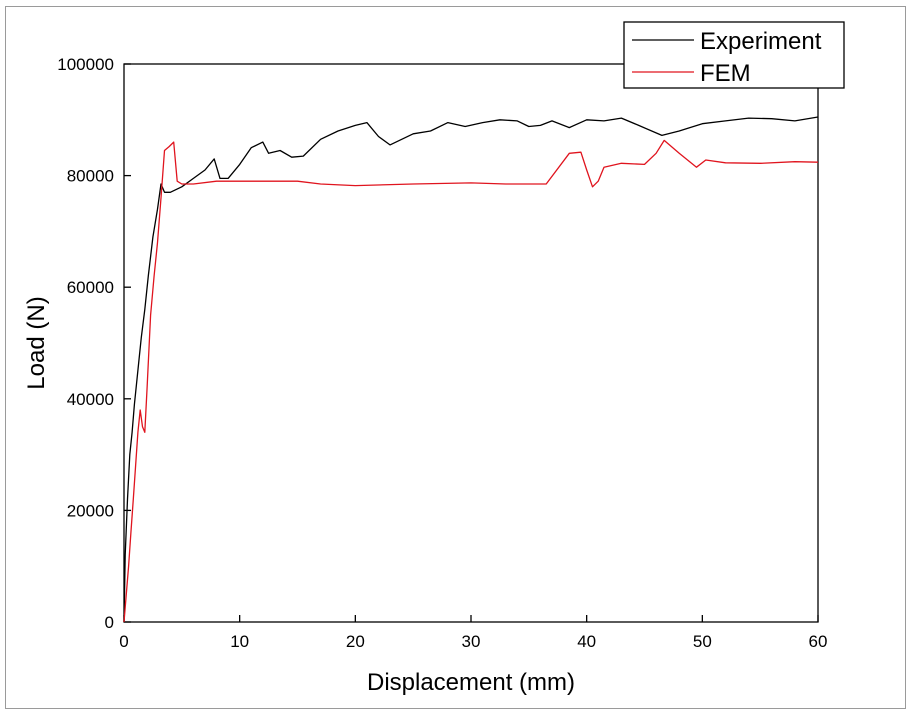 The image size is (913, 716). What do you see at coordinates (761, 41) in the screenshot?
I see `legend-label-experiment: Experiment` at bounding box center [761, 41].